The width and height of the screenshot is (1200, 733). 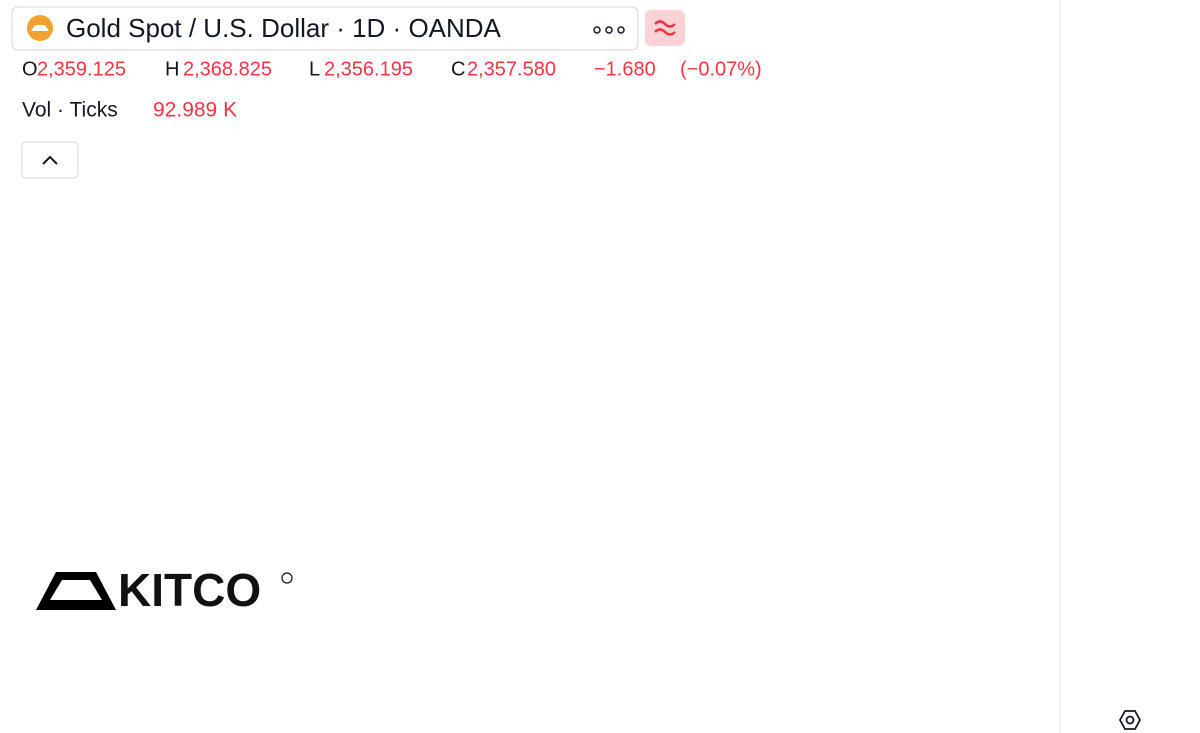 I want to click on volume-value: 92.989 K, so click(x=195, y=110).